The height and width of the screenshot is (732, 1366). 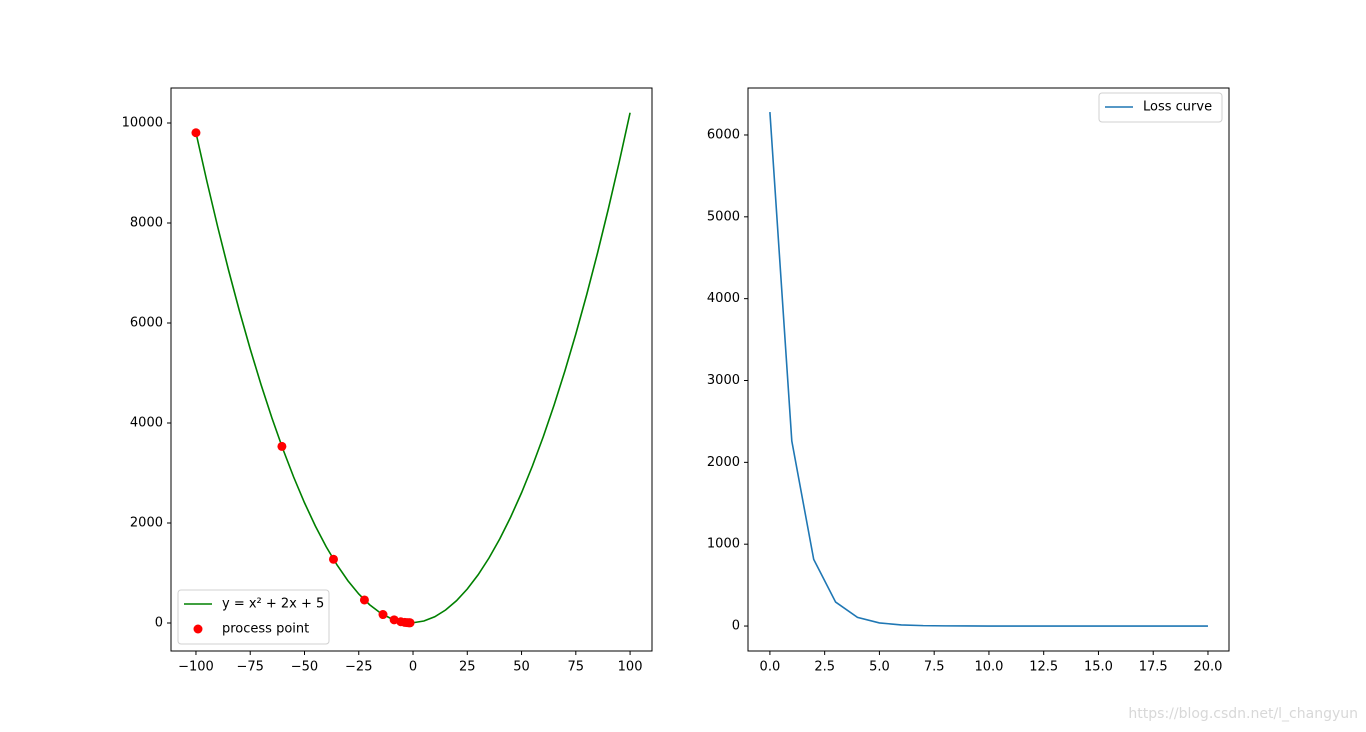 What do you see at coordinates (1243, 714) in the screenshot?
I see `watermark: https://blog.csdn.net/l_changyun` at bounding box center [1243, 714].